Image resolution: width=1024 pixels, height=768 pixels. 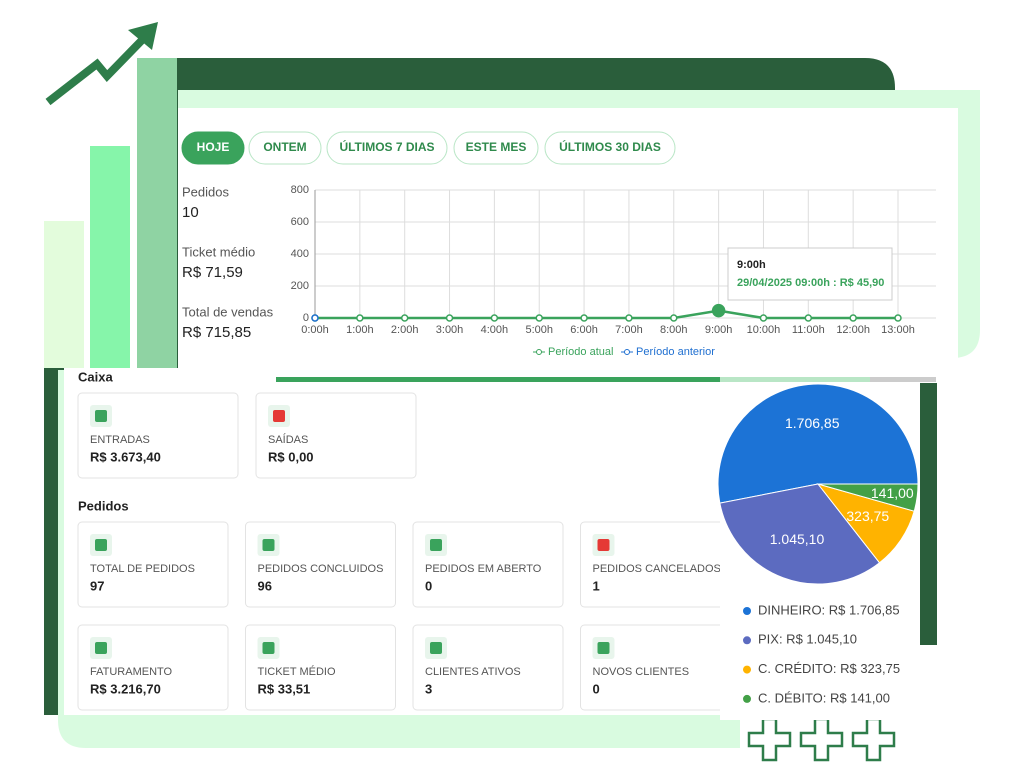 I want to click on card-label: CLIENTES ATIVOS, so click(x=473, y=672).